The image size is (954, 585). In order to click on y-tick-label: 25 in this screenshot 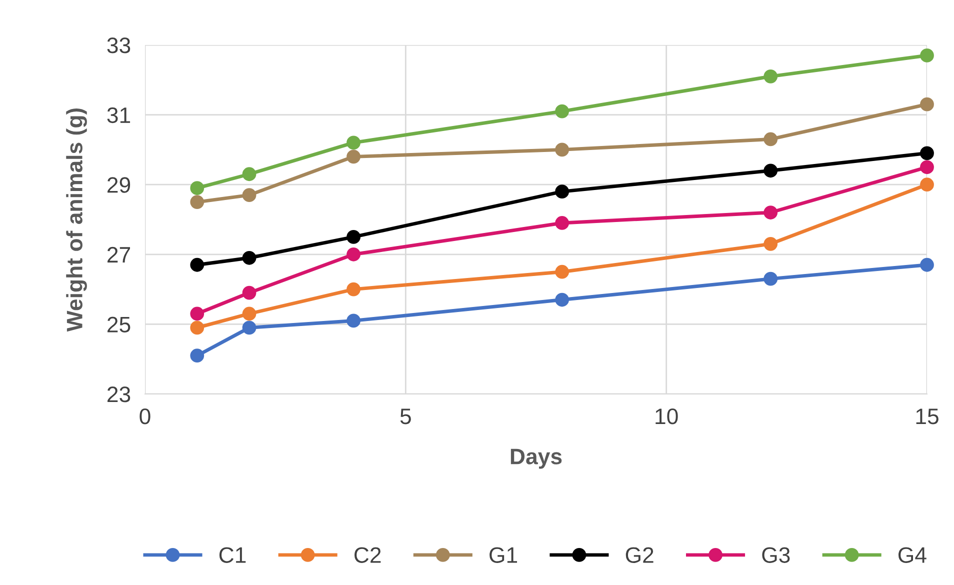, I will do `click(119, 324)`.